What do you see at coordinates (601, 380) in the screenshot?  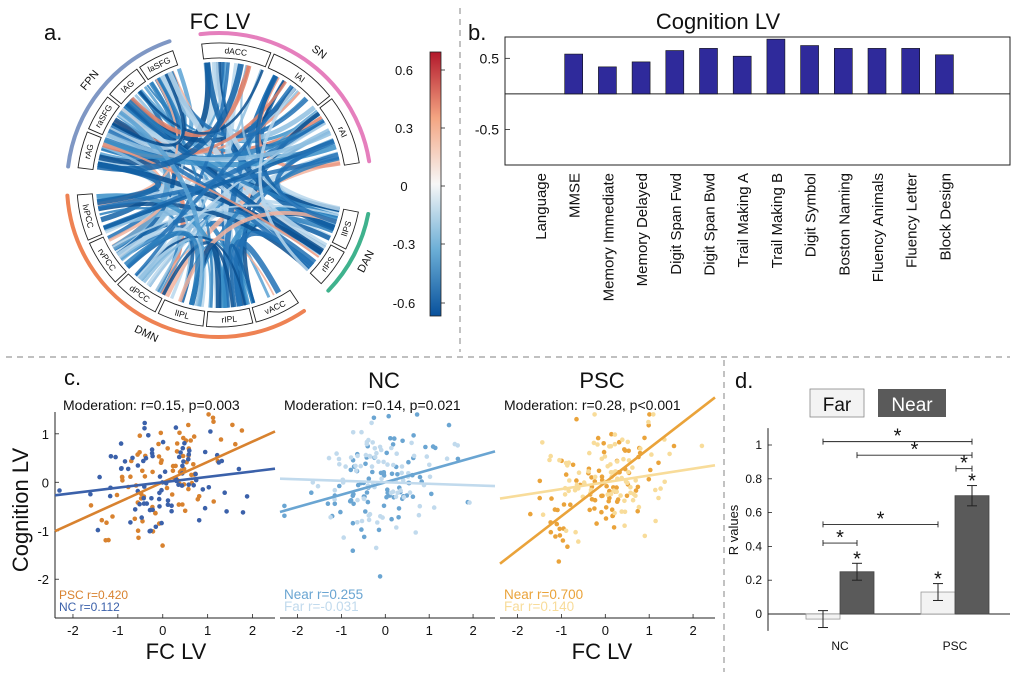 I see `panel-c-title-psc: PSC` at bounding box center [601, 380].